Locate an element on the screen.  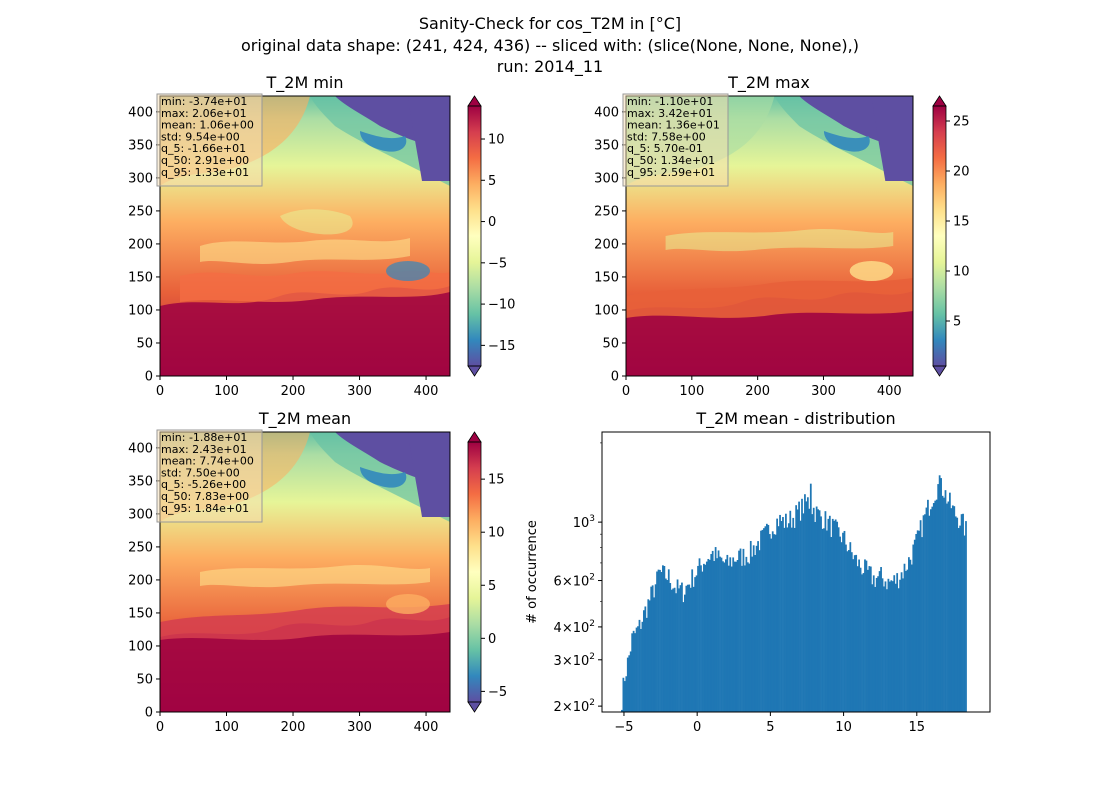
hist-x-tick-label: 15 is located at coordinates (917, 727).